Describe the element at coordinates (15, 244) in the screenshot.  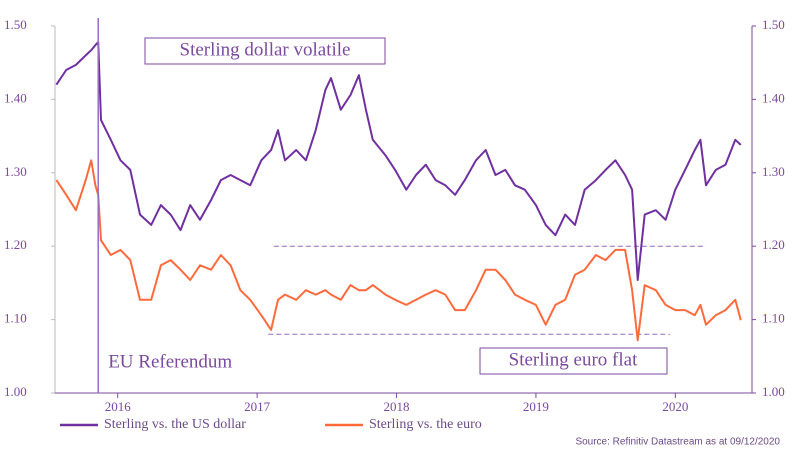
I see `y-tick-label: 1.20` at that location.